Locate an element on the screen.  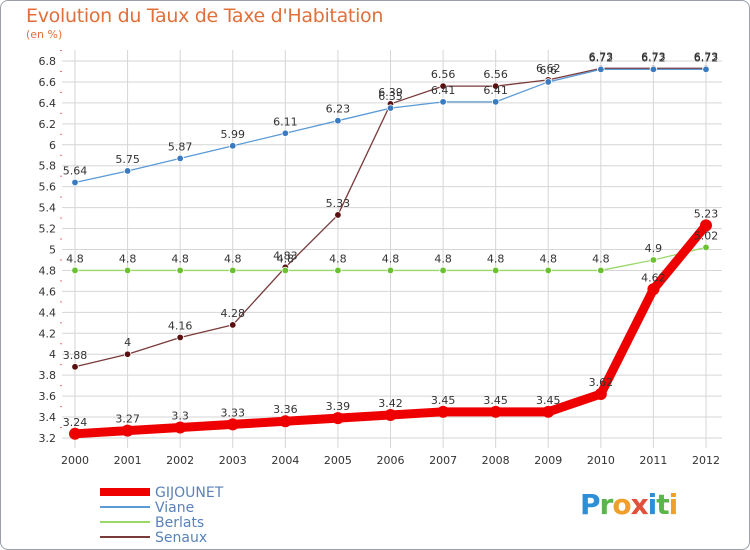
data-label-gijounet: 3.33 is located at coordinates (233, 412).